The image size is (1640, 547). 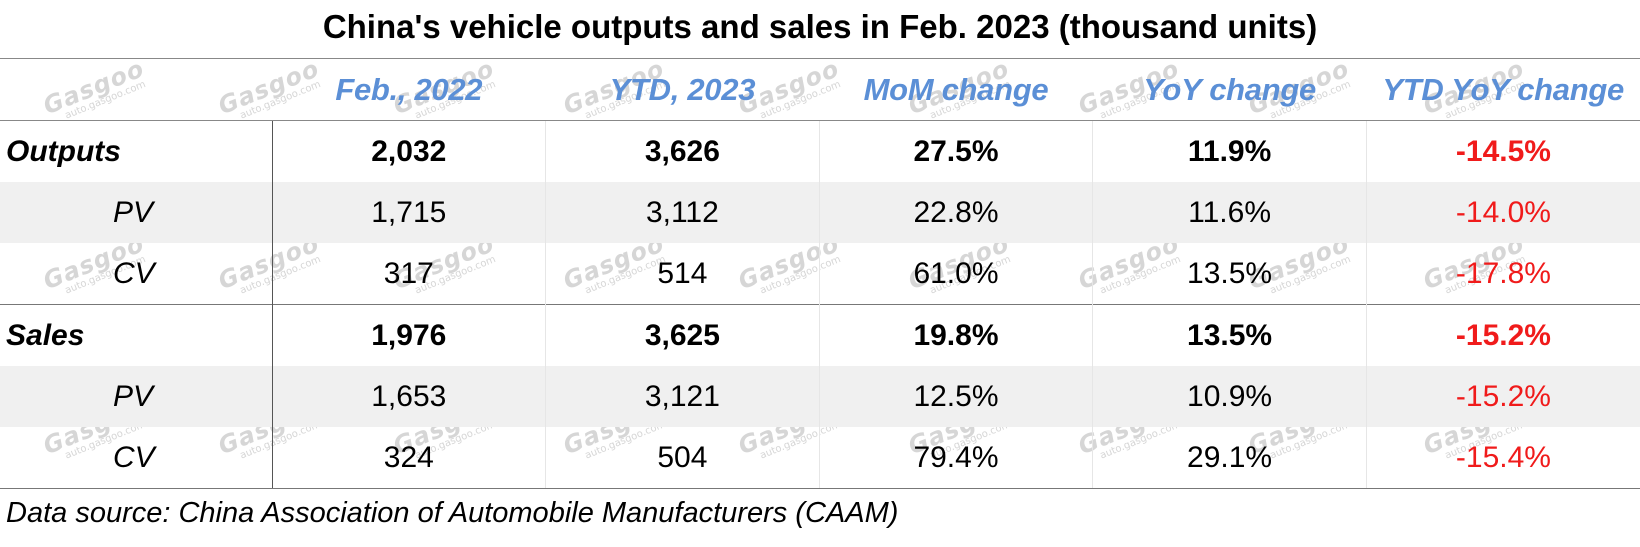 What do you see at coordinates (1503, 89) in the screenshot?
I see `column-header: YTD YoY change` at bounding box center [1503, 89].